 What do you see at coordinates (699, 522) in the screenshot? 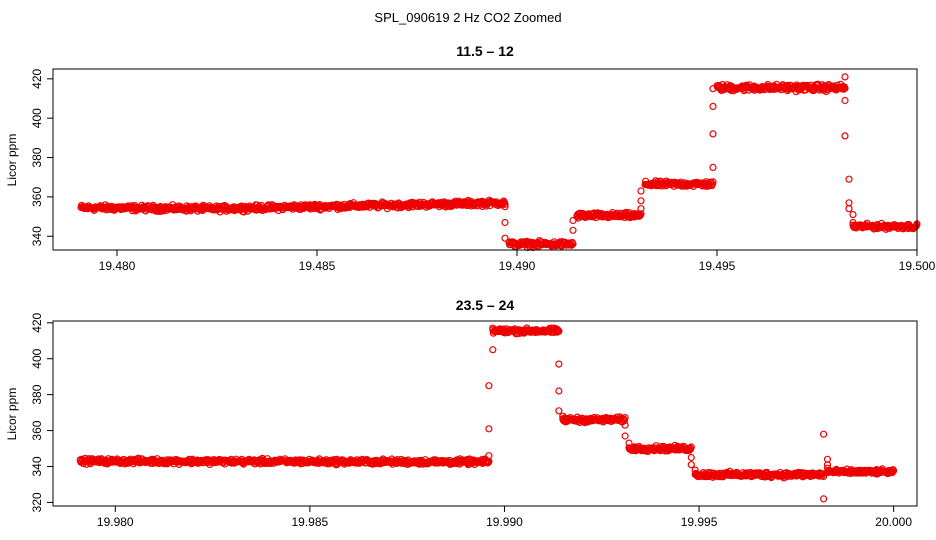
I see `x-tick-label: 19.995` at bounding box center [699, 522].